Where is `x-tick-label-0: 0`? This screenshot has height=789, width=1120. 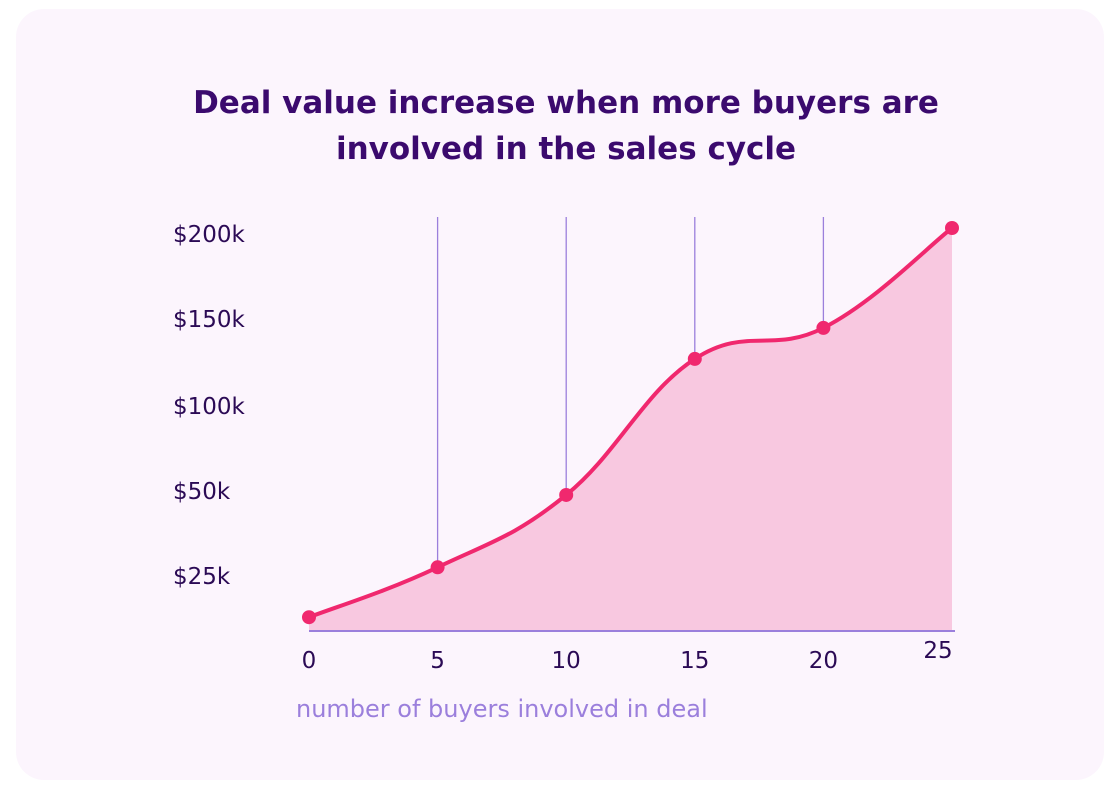 x-tick-label-0: 0 is located at coordinates (309, 661).